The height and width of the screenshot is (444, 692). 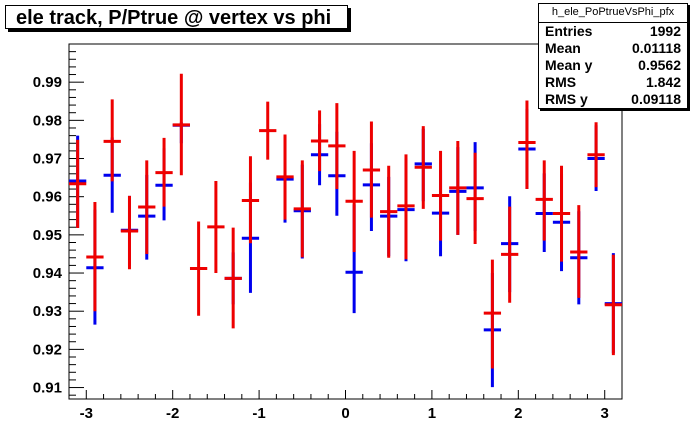 I want to click on y-tick-label: 0.92, so click(x=47, y=349).